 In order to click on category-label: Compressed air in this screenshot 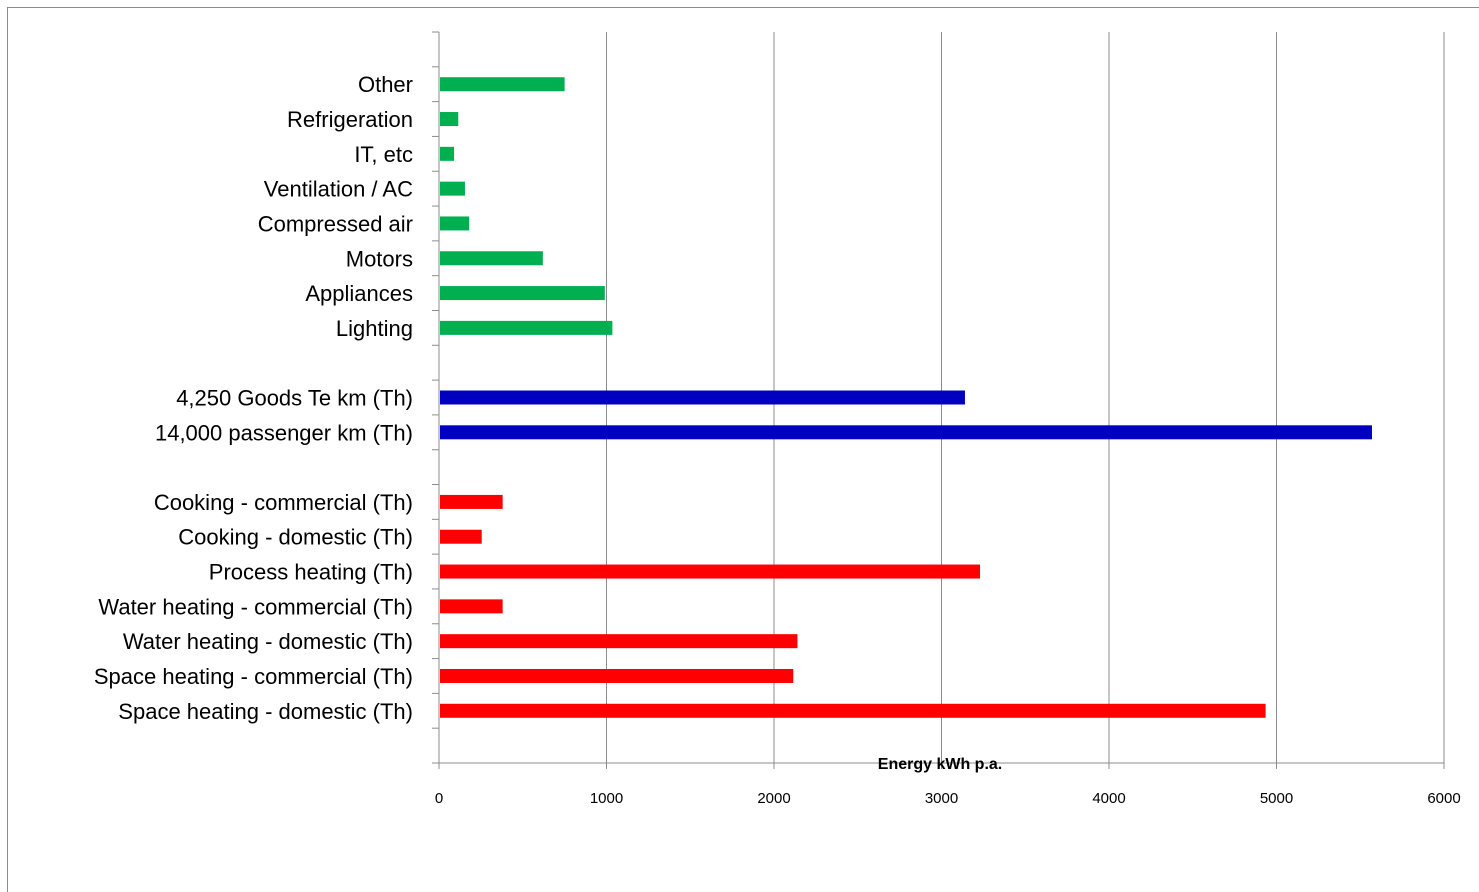, I will do `click(335, 223)`.